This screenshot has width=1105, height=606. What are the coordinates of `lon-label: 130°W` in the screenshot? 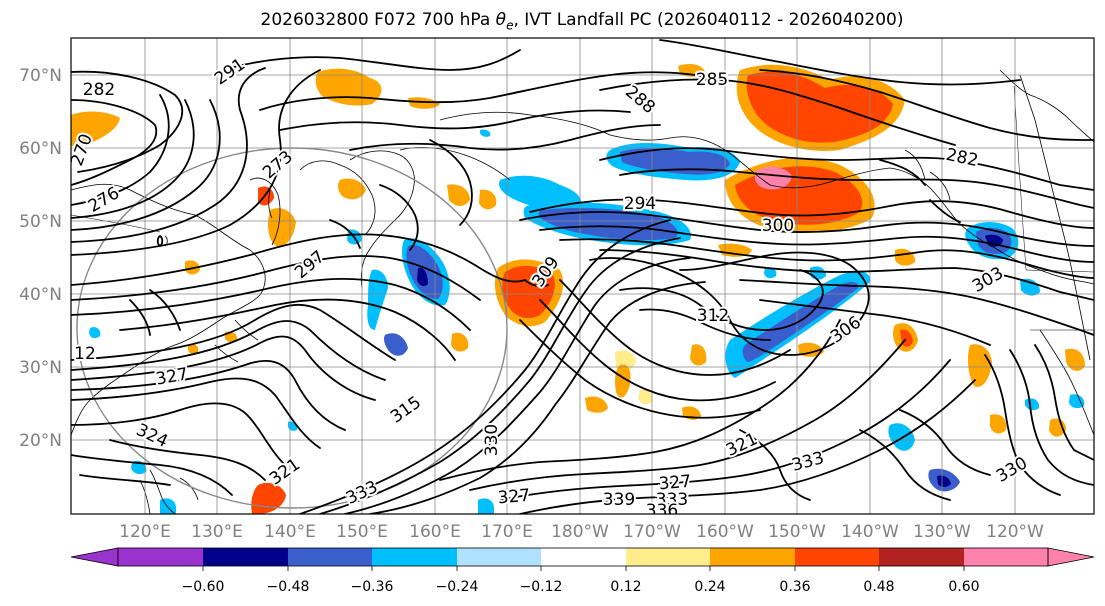 It's located at (942, 532).